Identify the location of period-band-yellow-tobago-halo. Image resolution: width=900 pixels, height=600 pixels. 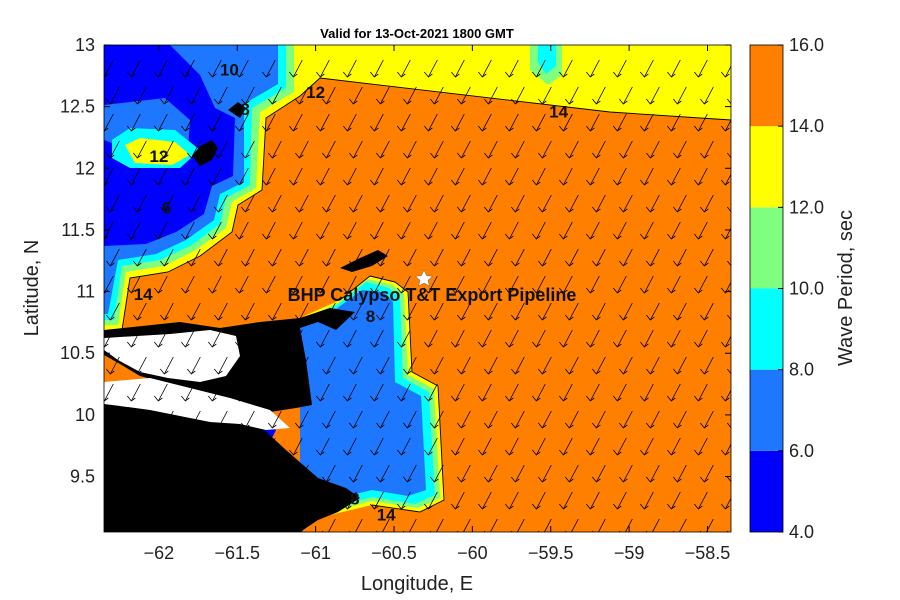
(157, 151).